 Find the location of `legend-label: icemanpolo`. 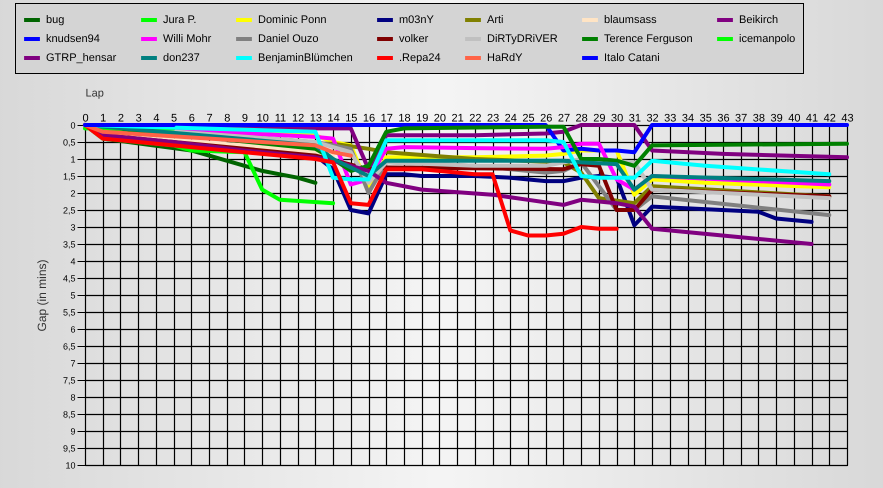

legend-label: icemanpolo is located at coordinates (767, 39).